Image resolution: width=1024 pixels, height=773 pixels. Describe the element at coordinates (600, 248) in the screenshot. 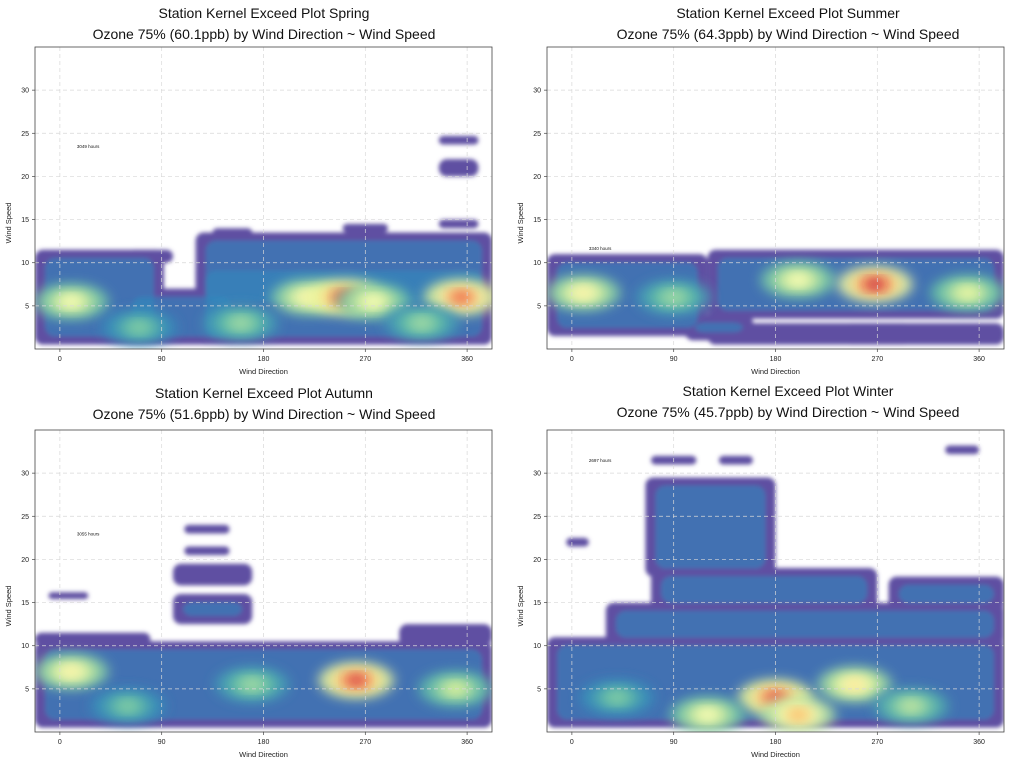

I see `hours-annotation: 3340 hours` at that location.